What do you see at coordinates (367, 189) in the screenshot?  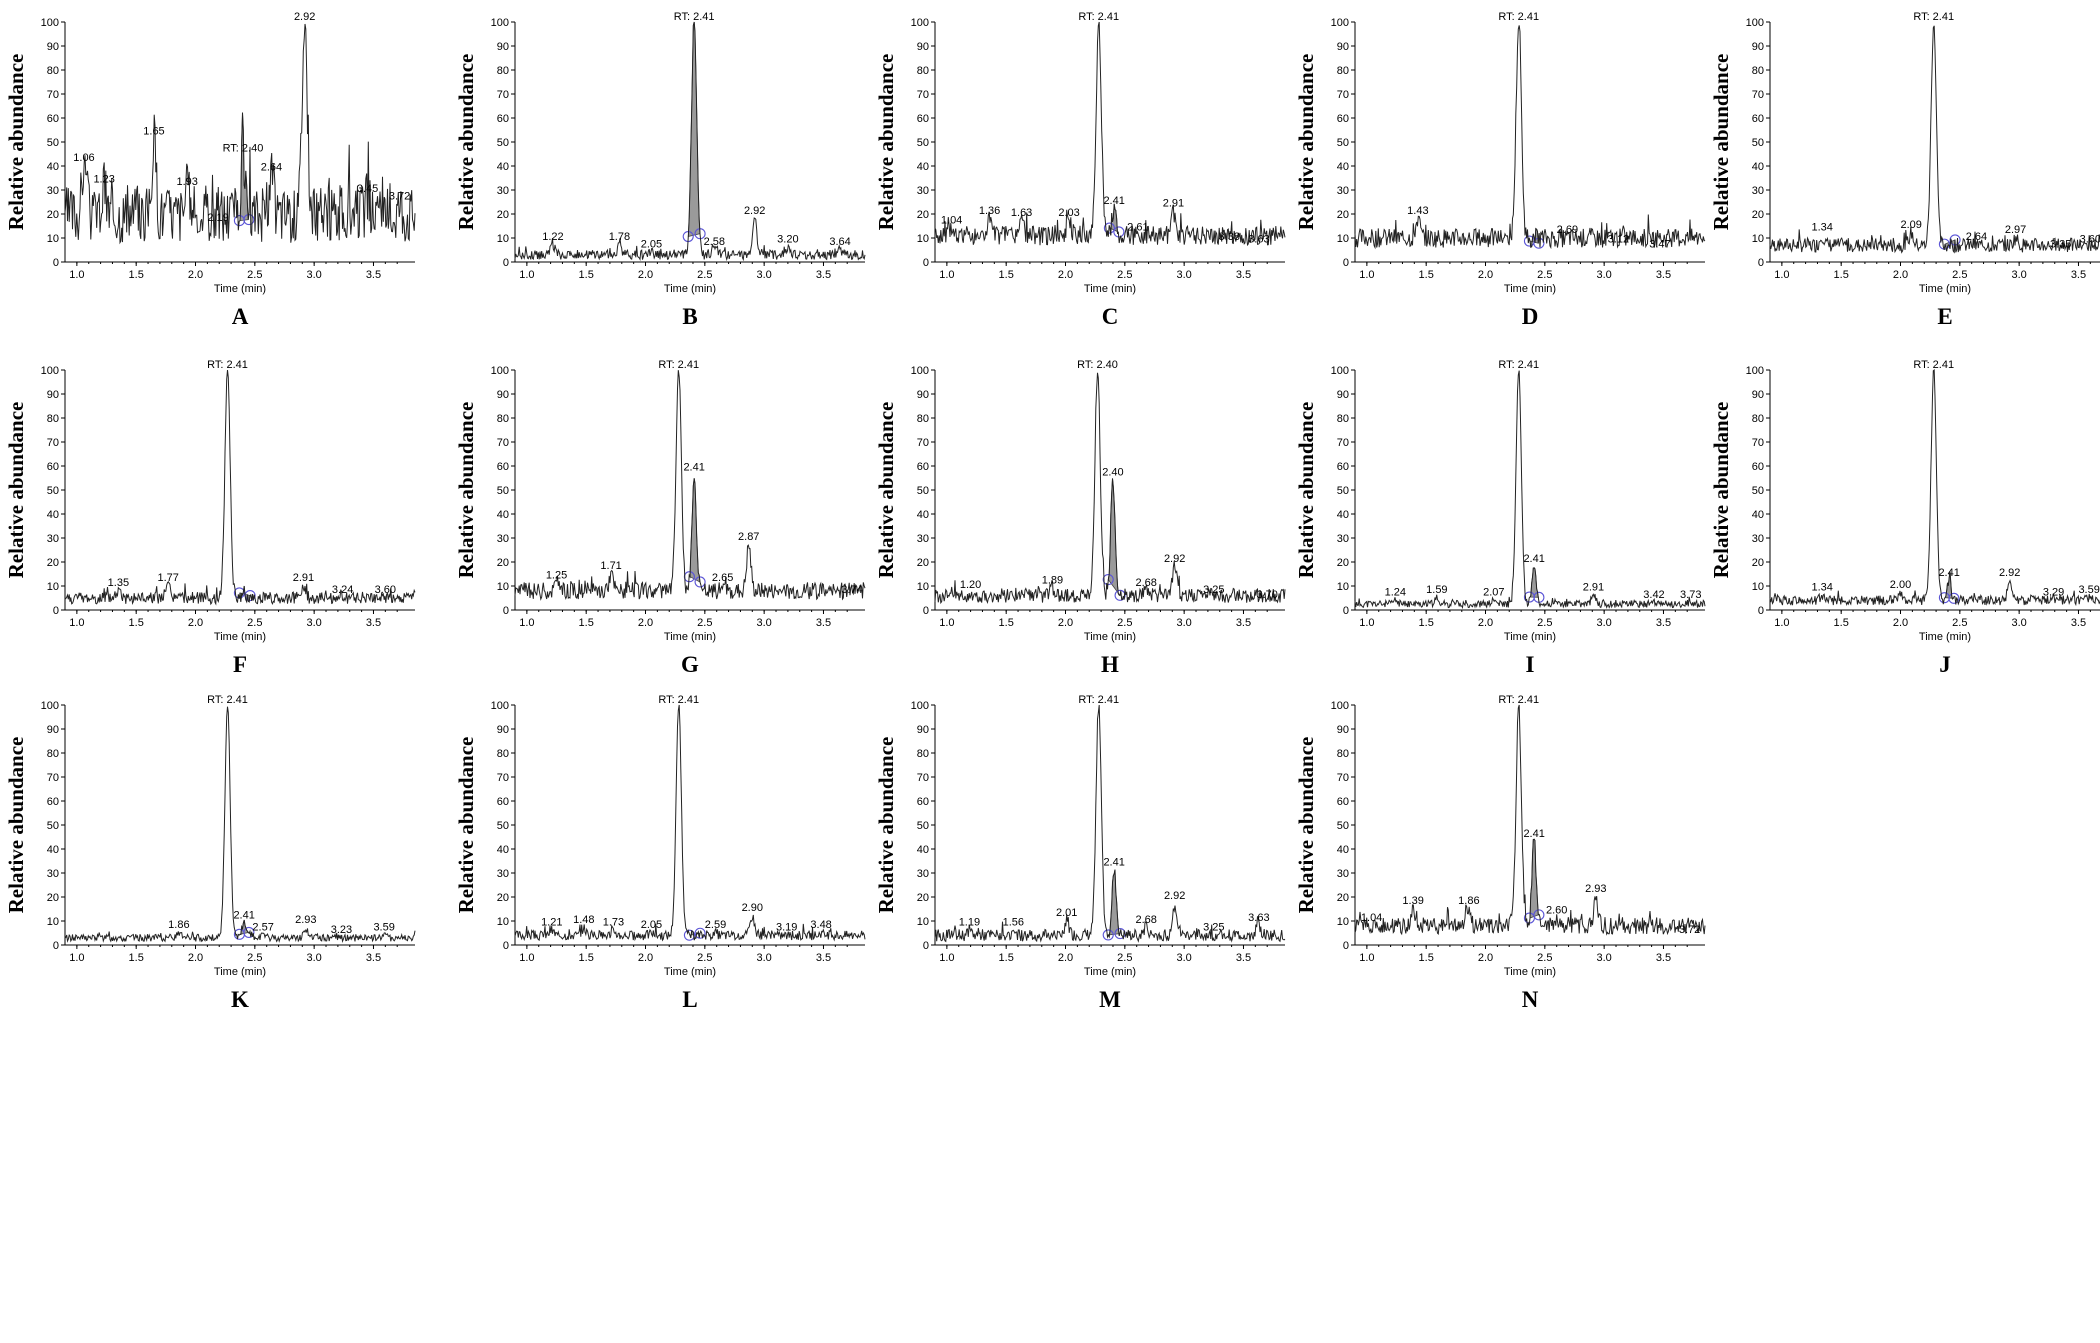 I see `peak-label: 3.45` at bounding box center [367, 189].